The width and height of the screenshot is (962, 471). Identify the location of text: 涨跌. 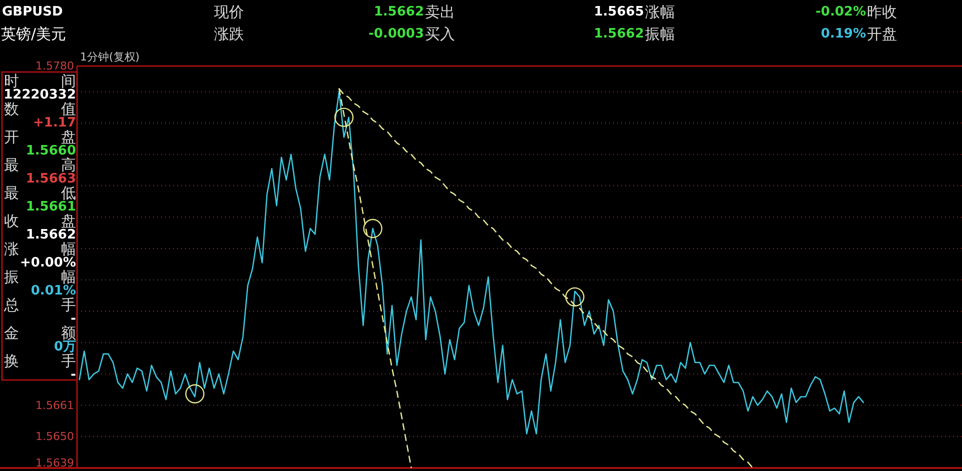
(229, 34).